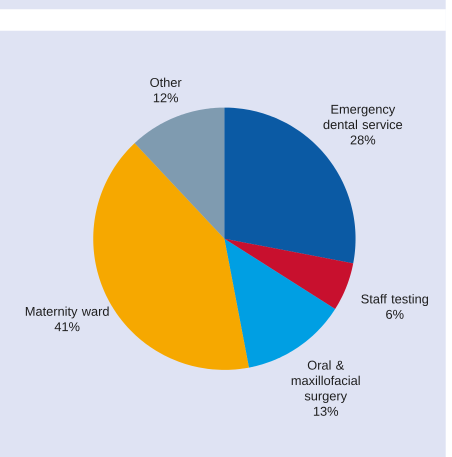  What do you see at coordinates (394, 300) in the screenshot?
I see `slice-label: Staff testing` at bounding box center [394, 300].